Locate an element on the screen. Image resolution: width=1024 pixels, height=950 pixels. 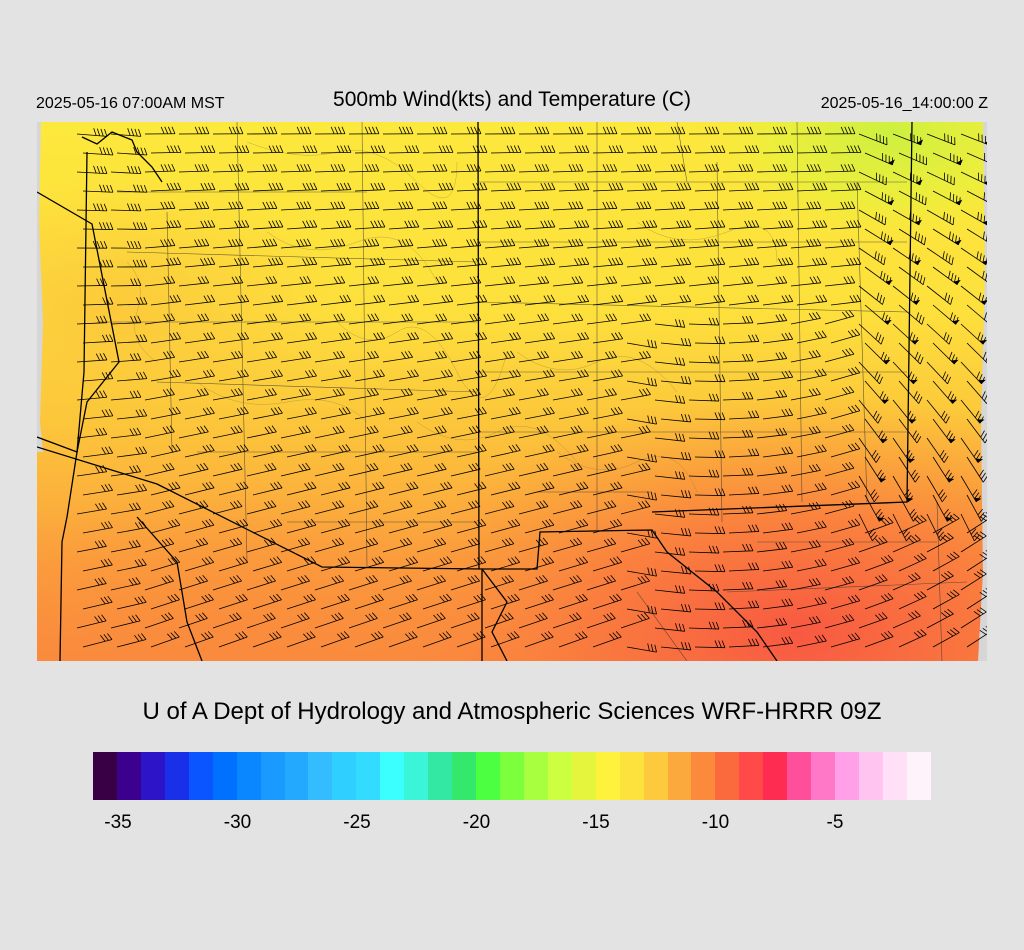
rio-grande is located at coordinates (494, 614).